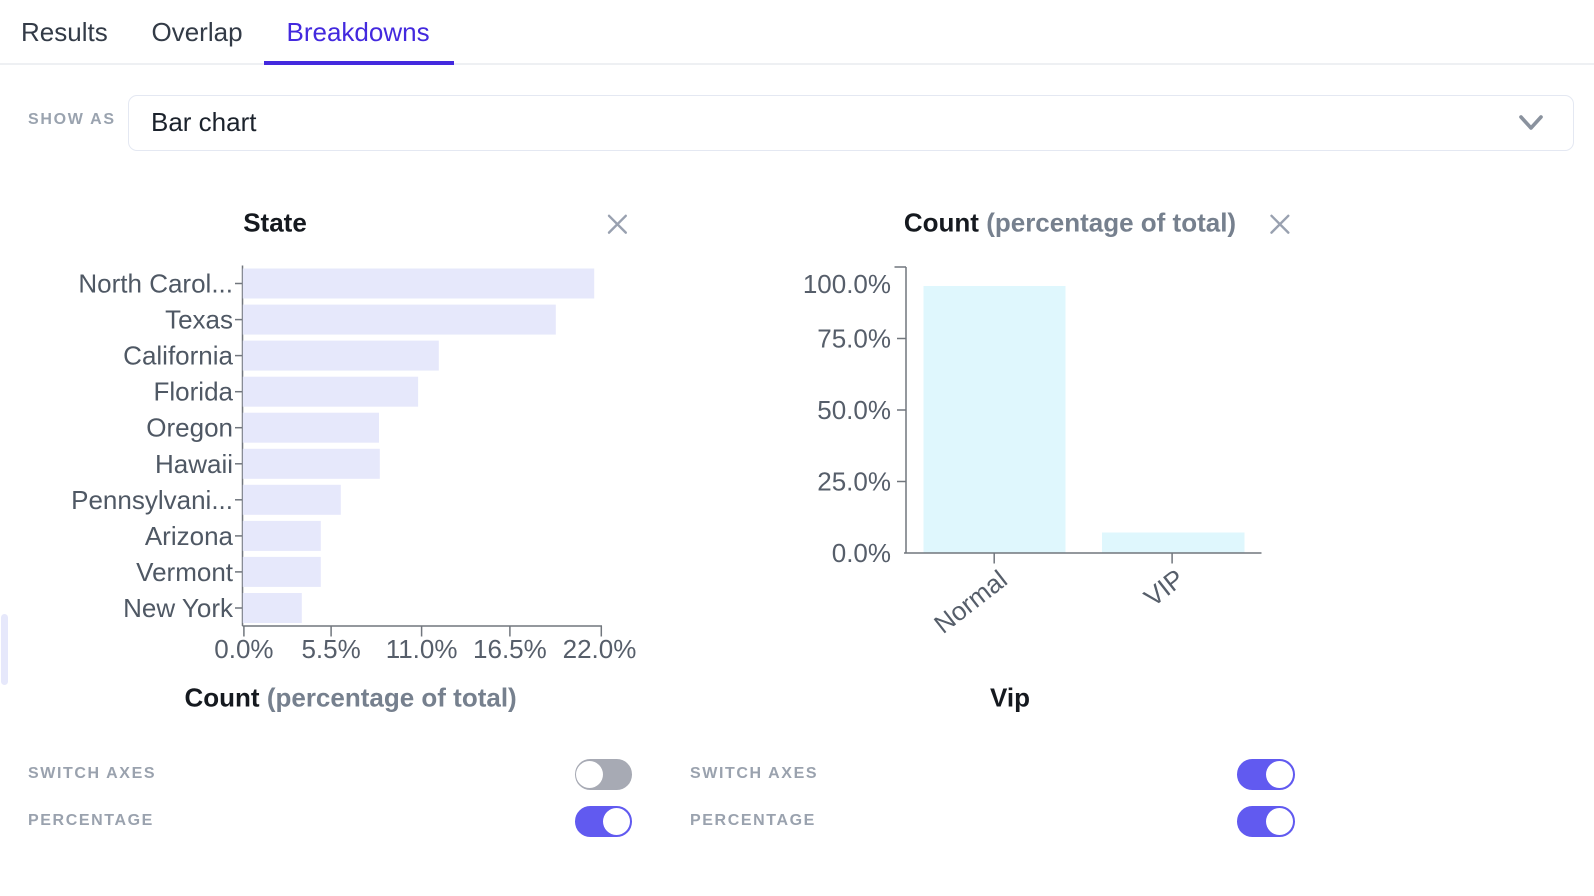 The height and width of the screenshot is (896, 1594). What do you see at coordinates (330, 649) in the screenshot?
I see `svg-text: 5.5%` at bounding box center [330, 649].